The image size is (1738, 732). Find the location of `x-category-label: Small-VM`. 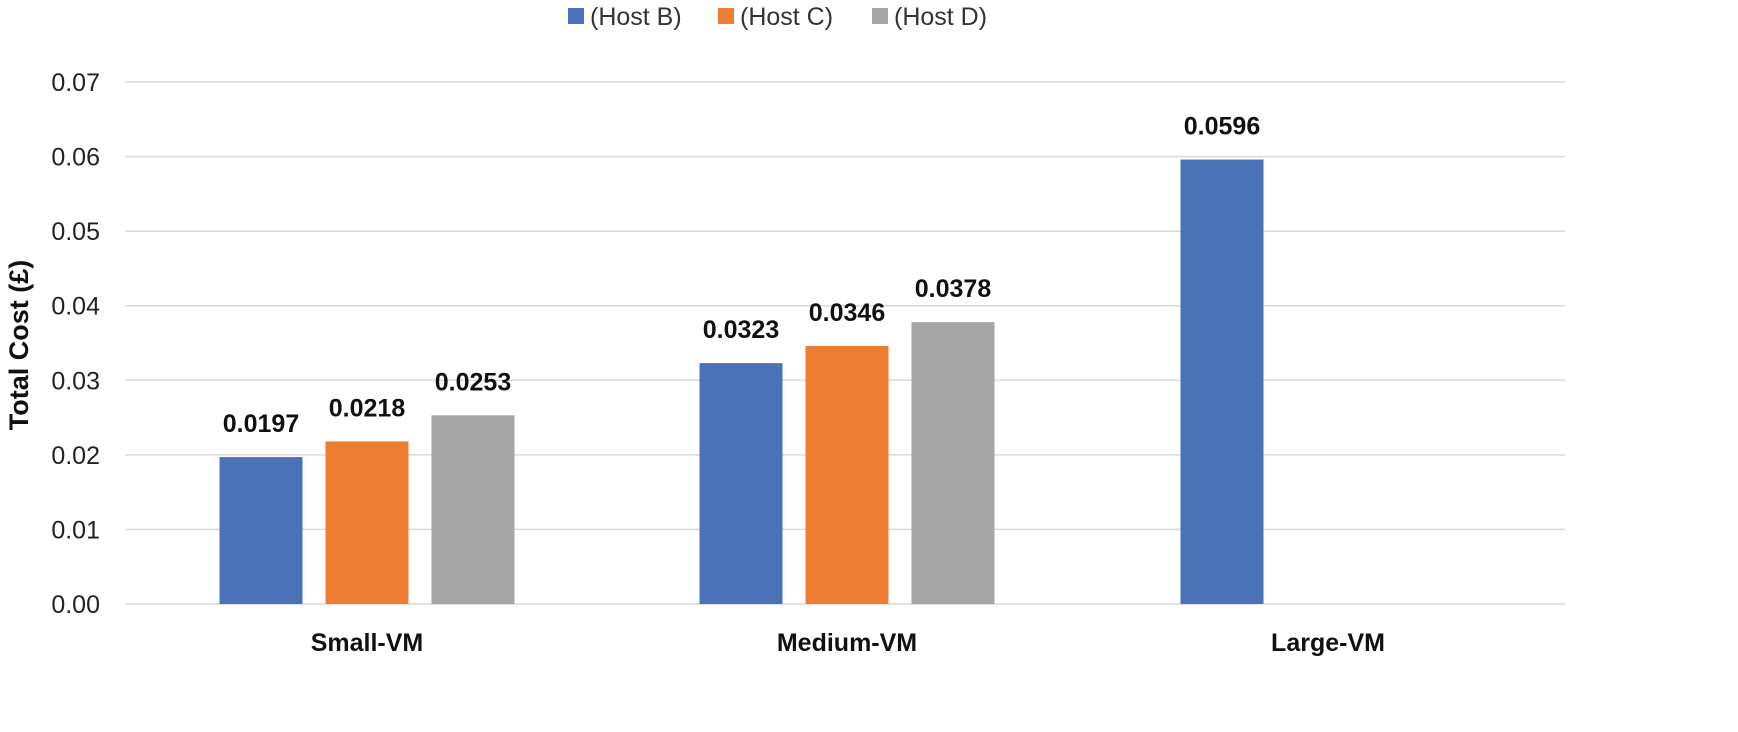

x-category-label: Small-VM is located at coordinates (367, 643).